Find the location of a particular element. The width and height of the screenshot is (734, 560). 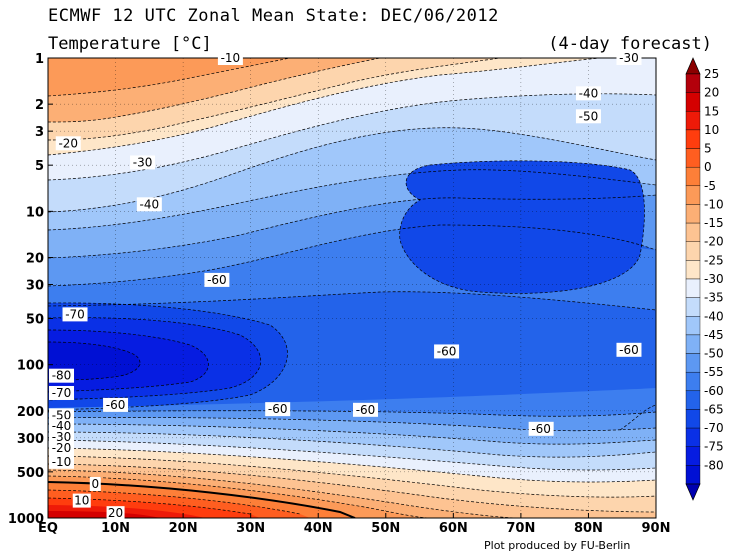

colorbar-tick-label: -80 is located at coordinates (714, 465).